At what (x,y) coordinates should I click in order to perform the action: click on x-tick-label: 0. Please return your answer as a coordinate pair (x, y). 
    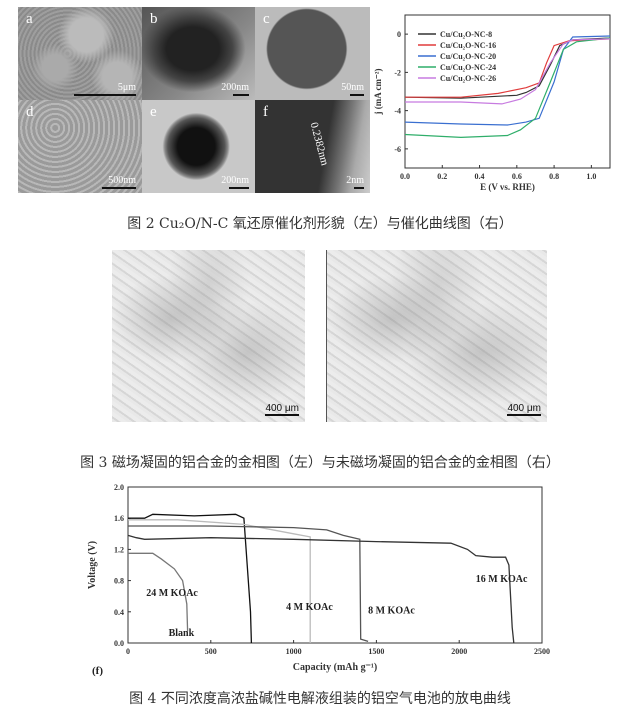
    Looking at the image, I should click on (128, 651).